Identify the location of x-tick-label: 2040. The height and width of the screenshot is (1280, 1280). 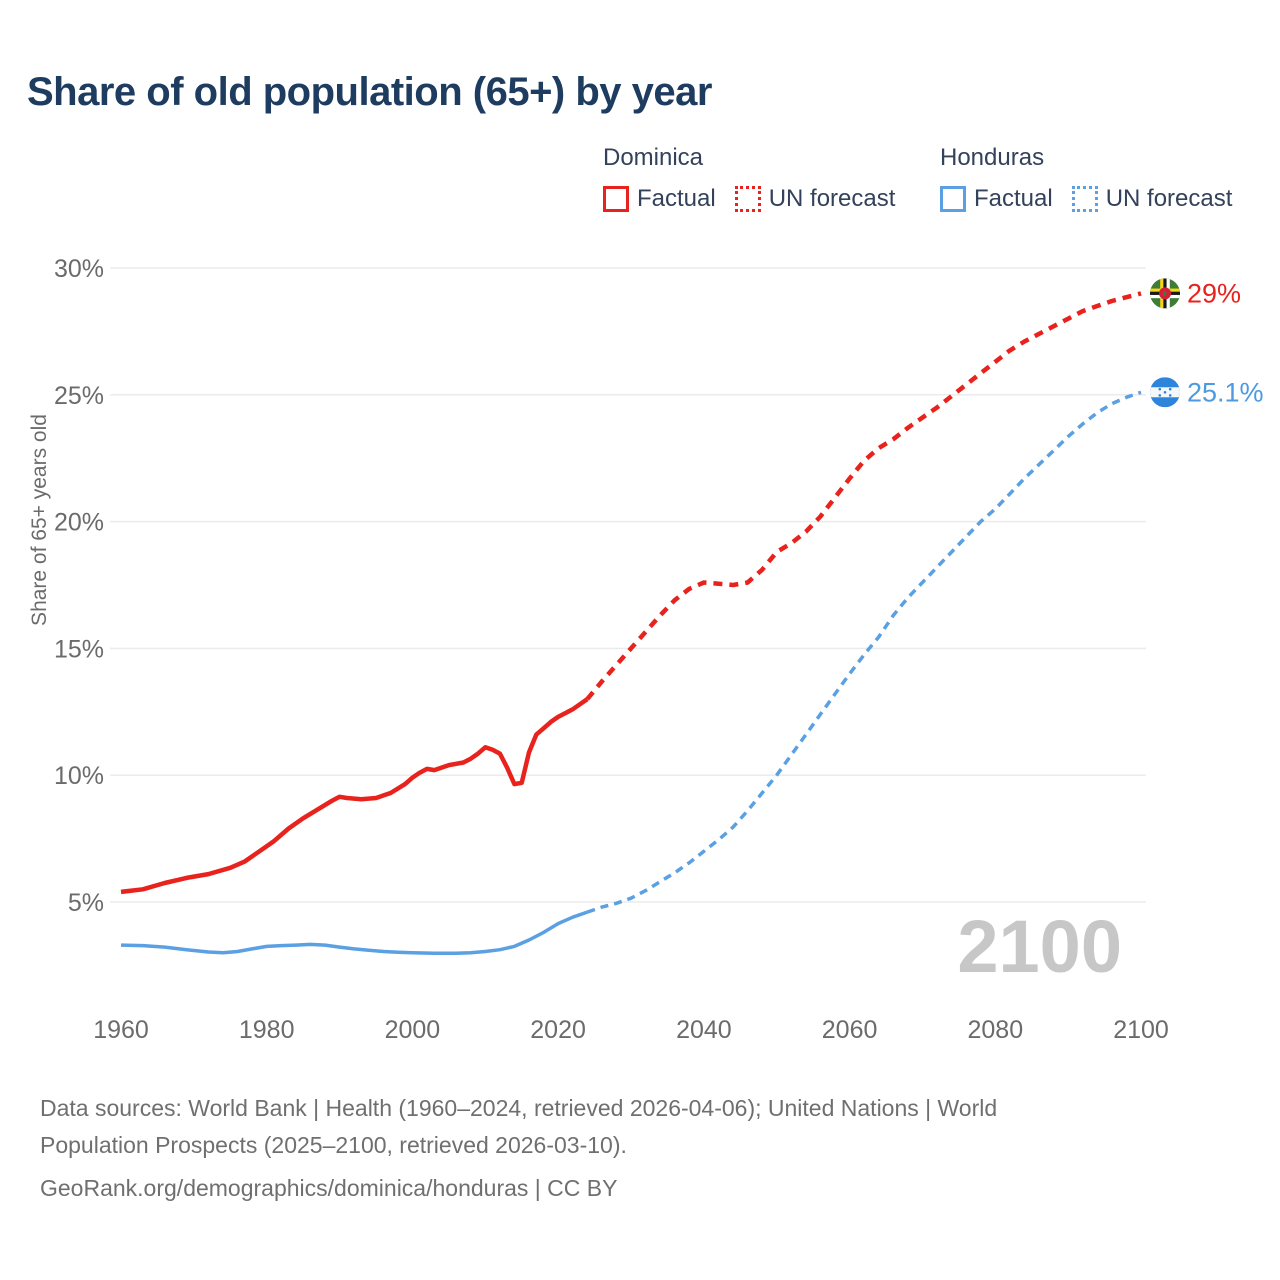
(704, 1030).